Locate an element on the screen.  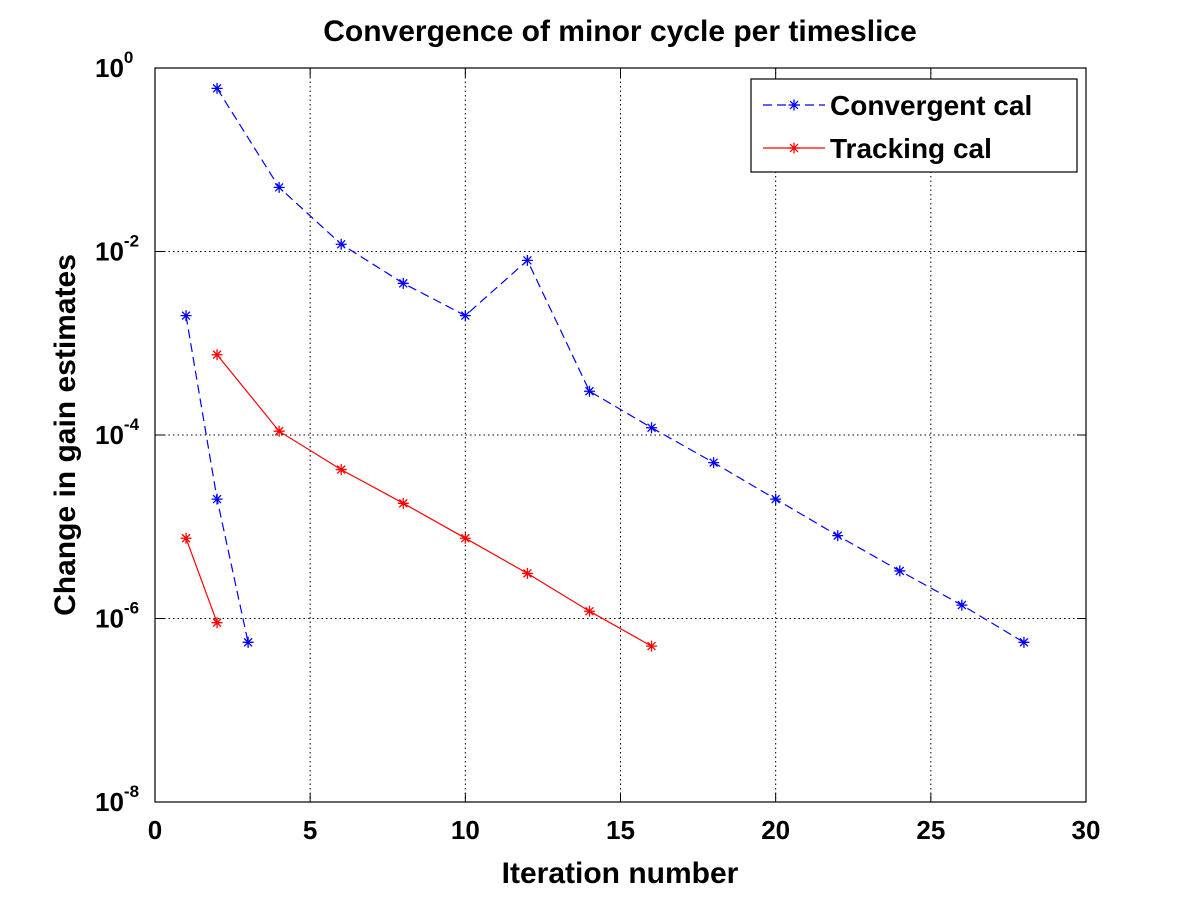
legend-box is located at coordinates (914, 125).